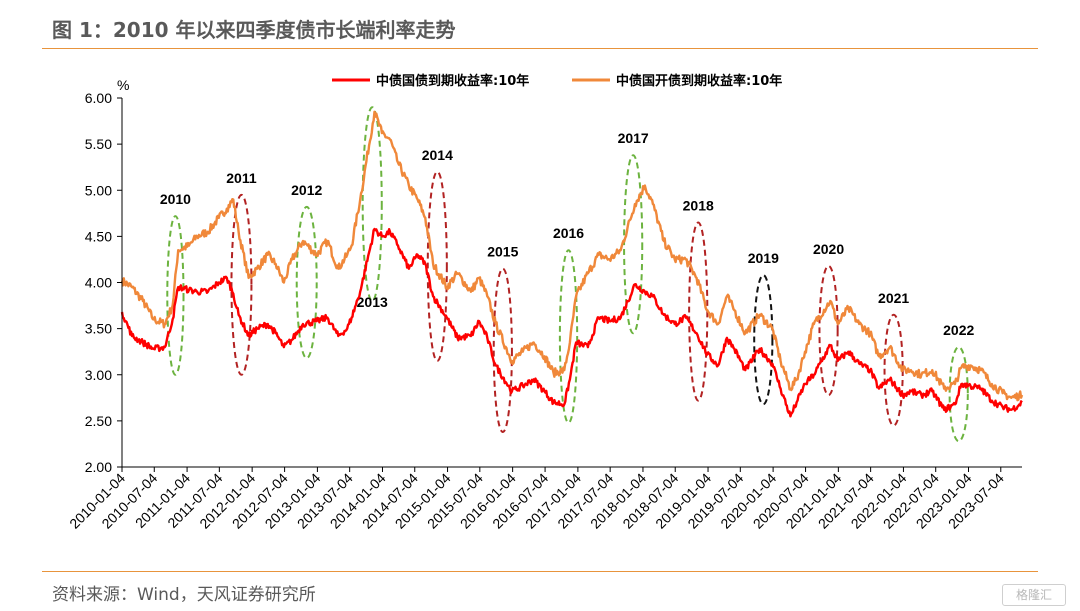 This screenshot has height=611, width=1080. What do you see at coordinates (175, 295) in the screenshot?
I see `annotation-ellipse-2010` at bounding box center [175, 295].